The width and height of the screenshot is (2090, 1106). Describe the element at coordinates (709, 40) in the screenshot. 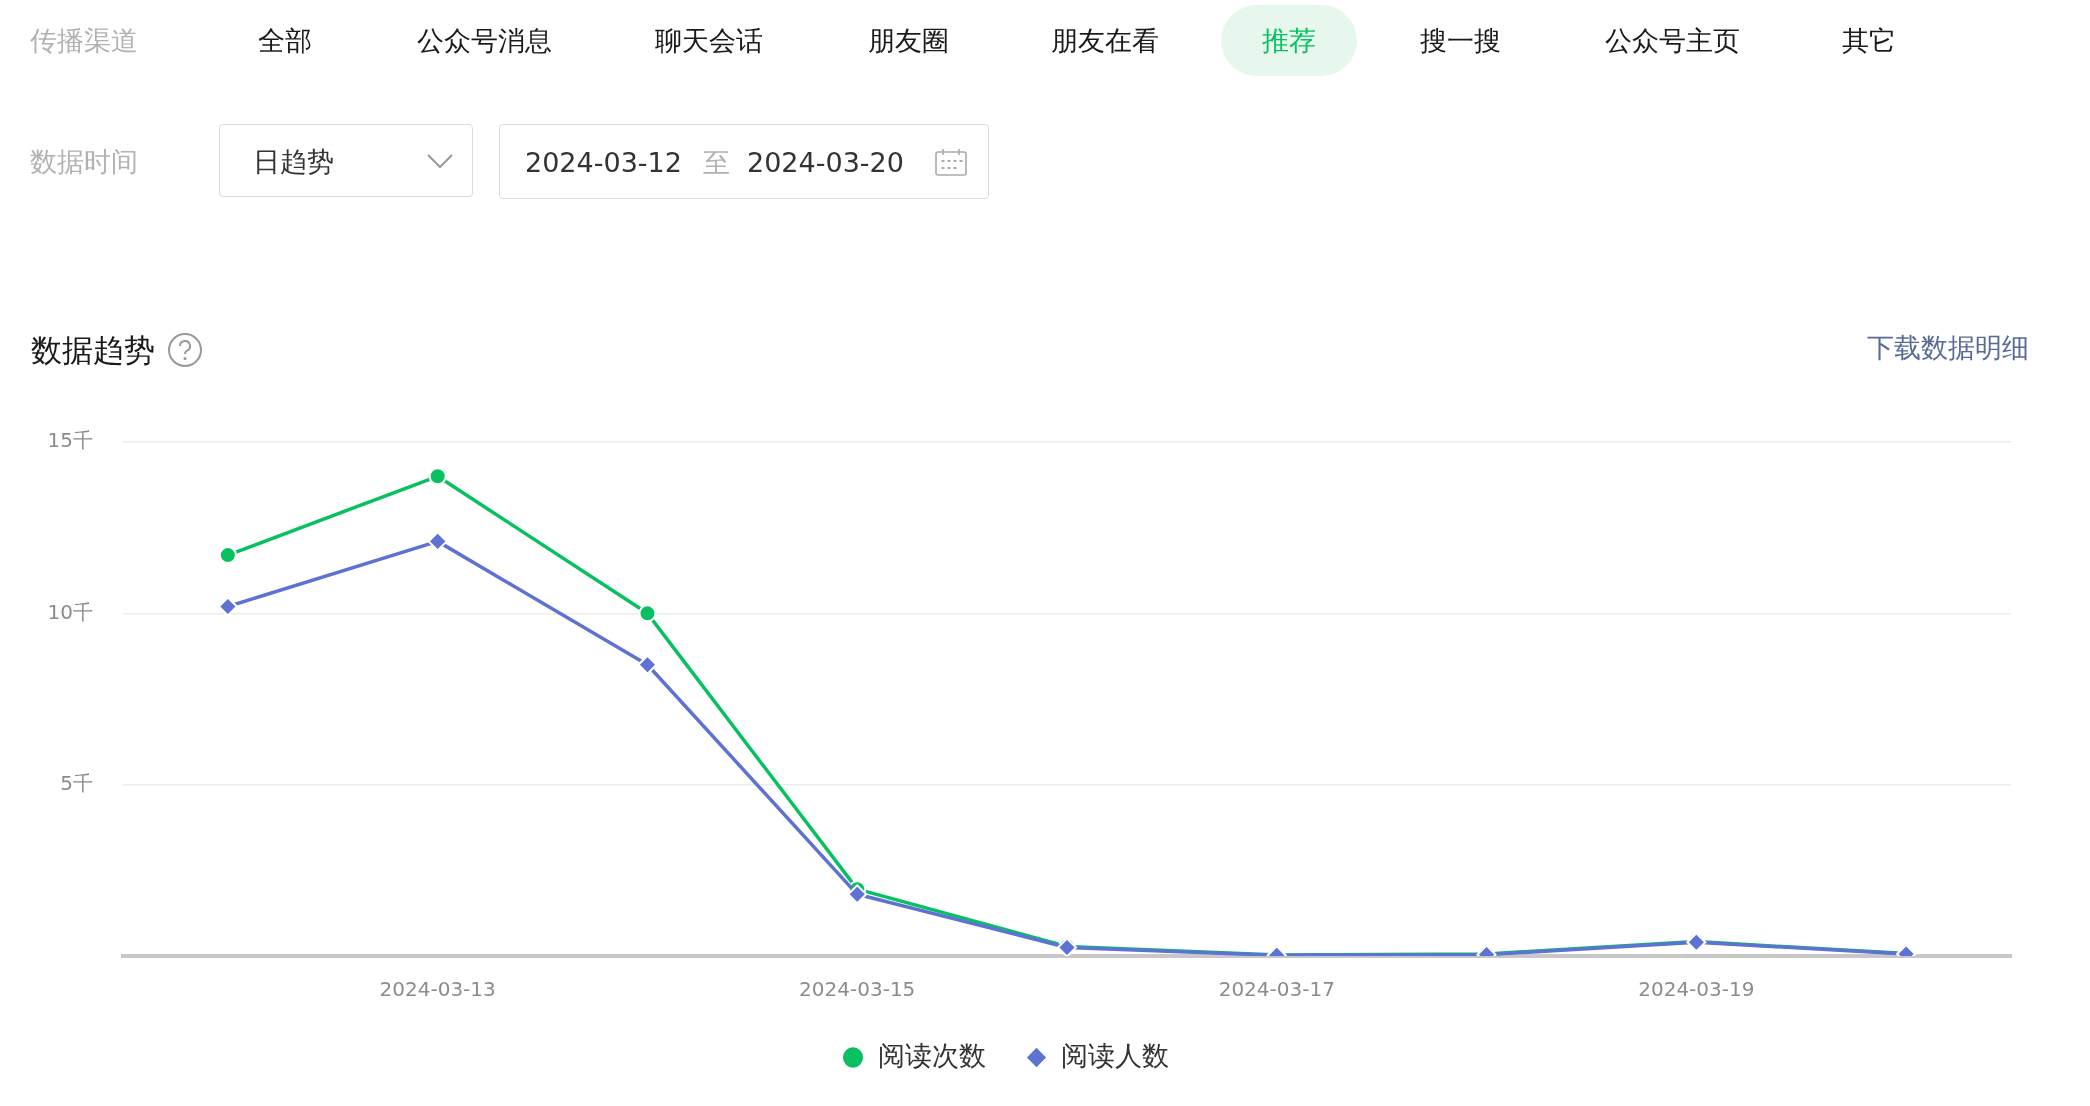

I see `text: 聊天会话` at that location.